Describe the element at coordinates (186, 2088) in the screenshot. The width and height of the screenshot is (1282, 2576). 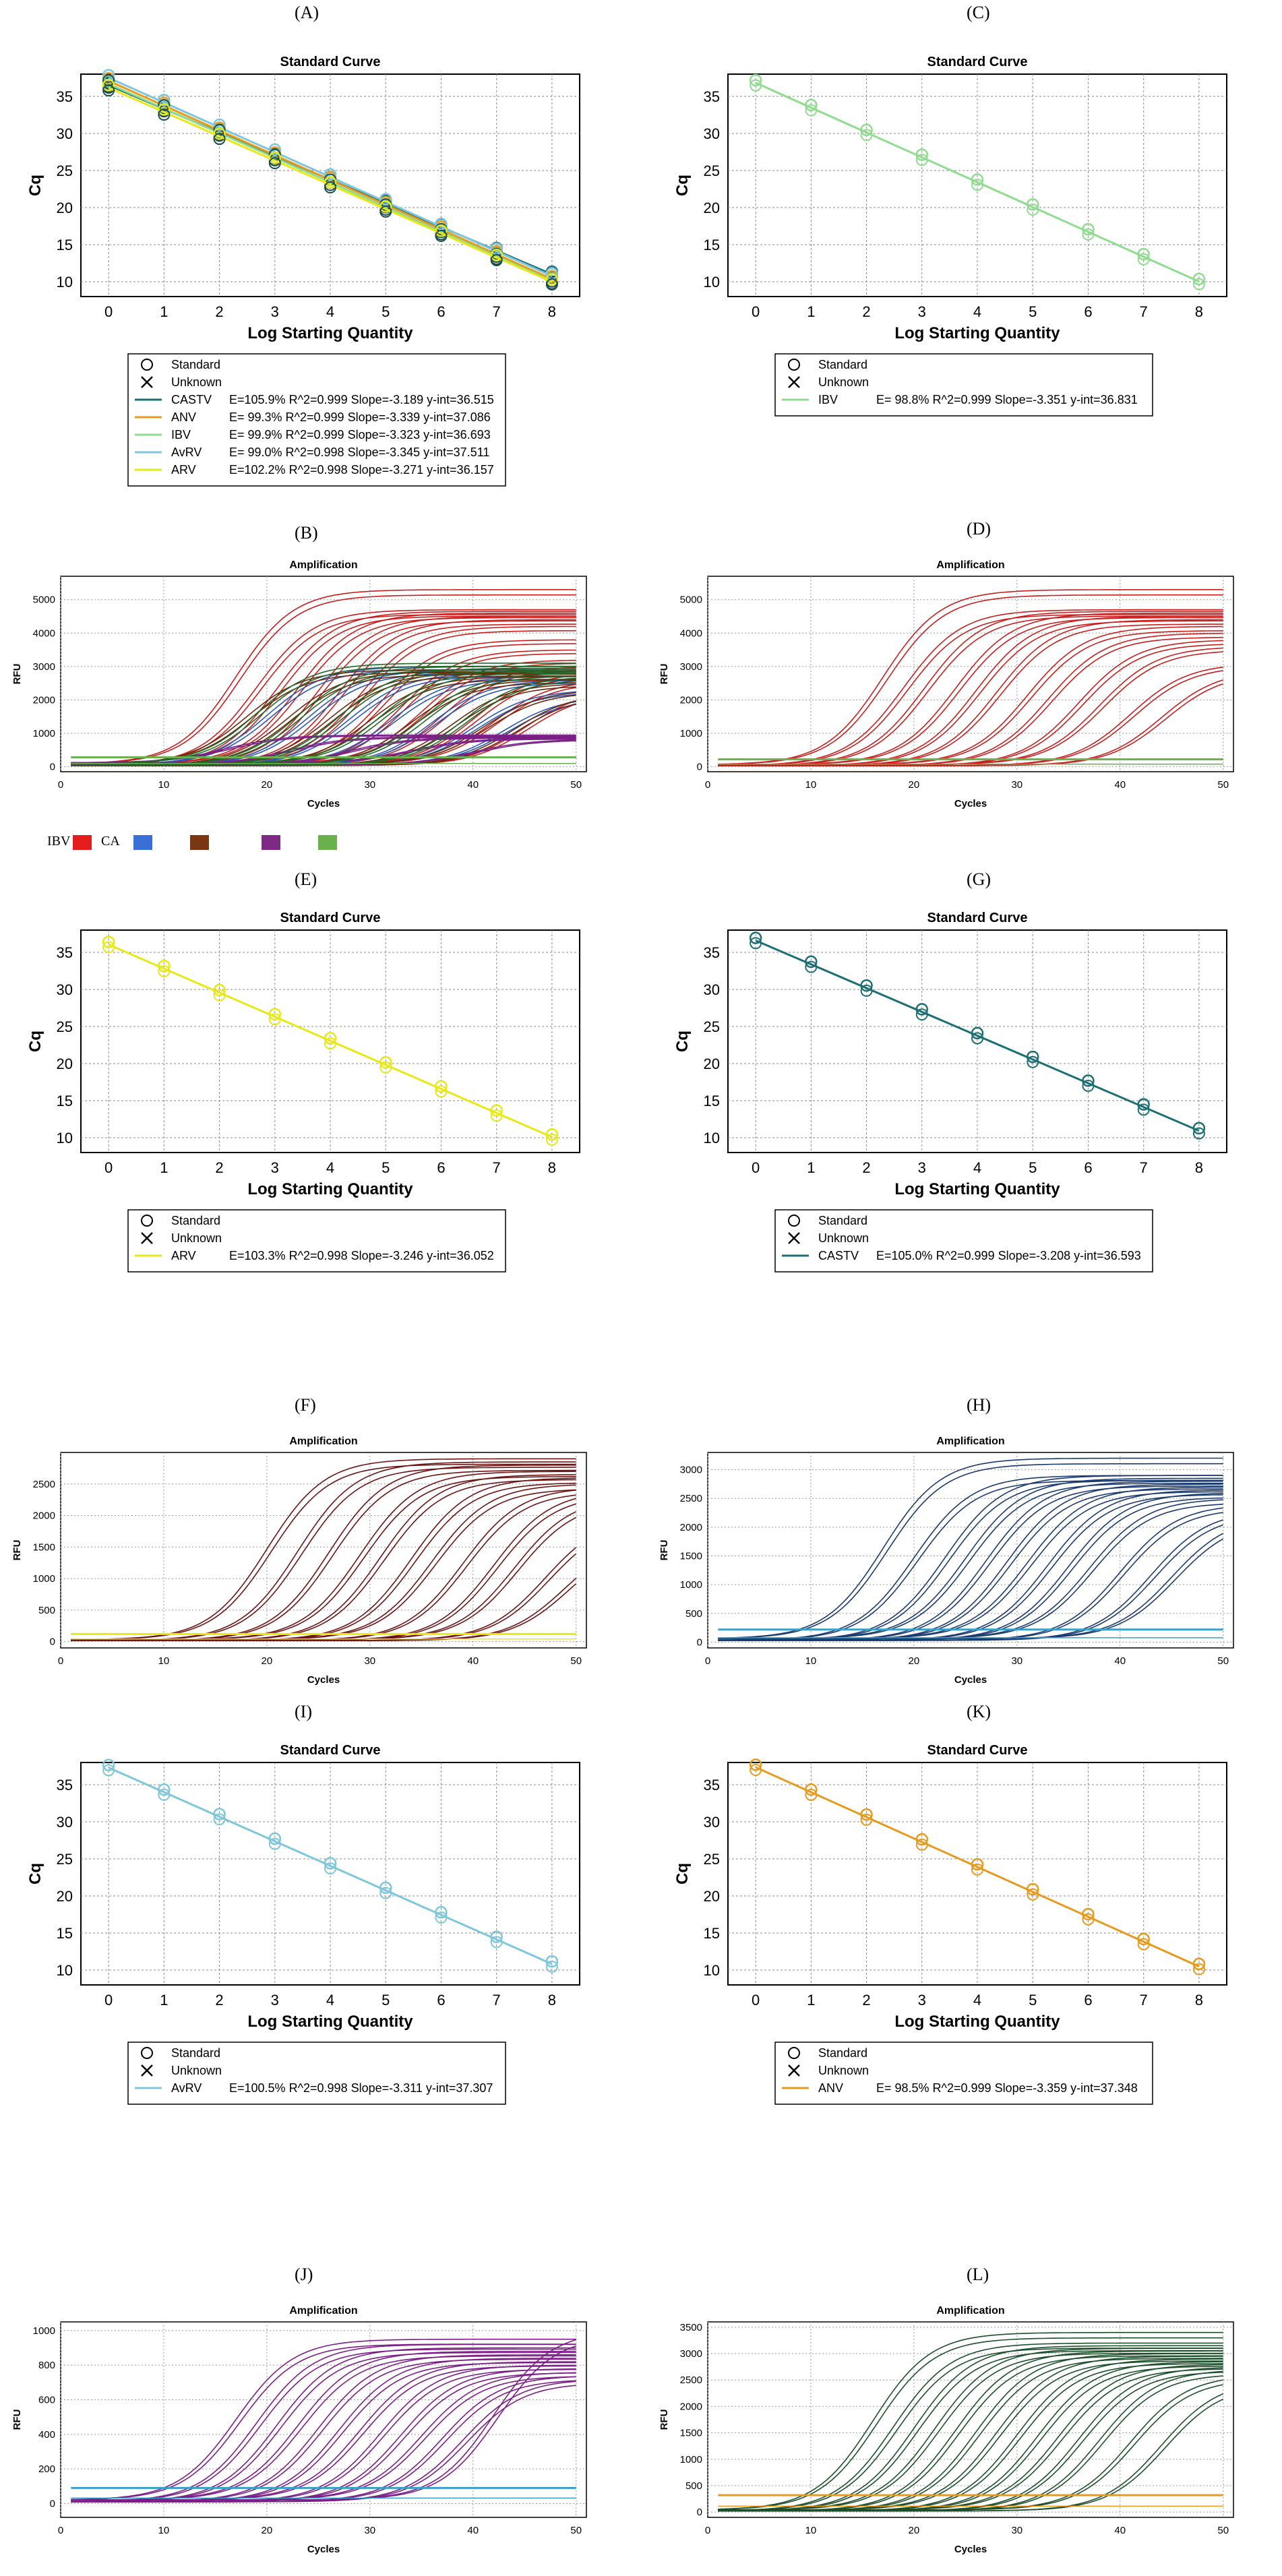
I see `legend-series-name: AvRV` at that location.